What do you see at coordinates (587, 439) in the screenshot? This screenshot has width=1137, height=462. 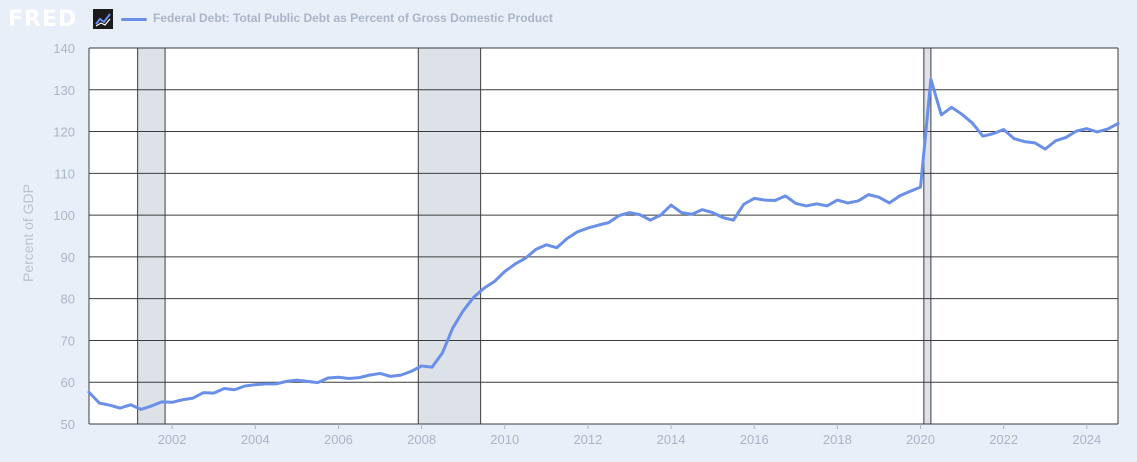 I see `x-tick-label: 2012` at bounding box center [587, 439].